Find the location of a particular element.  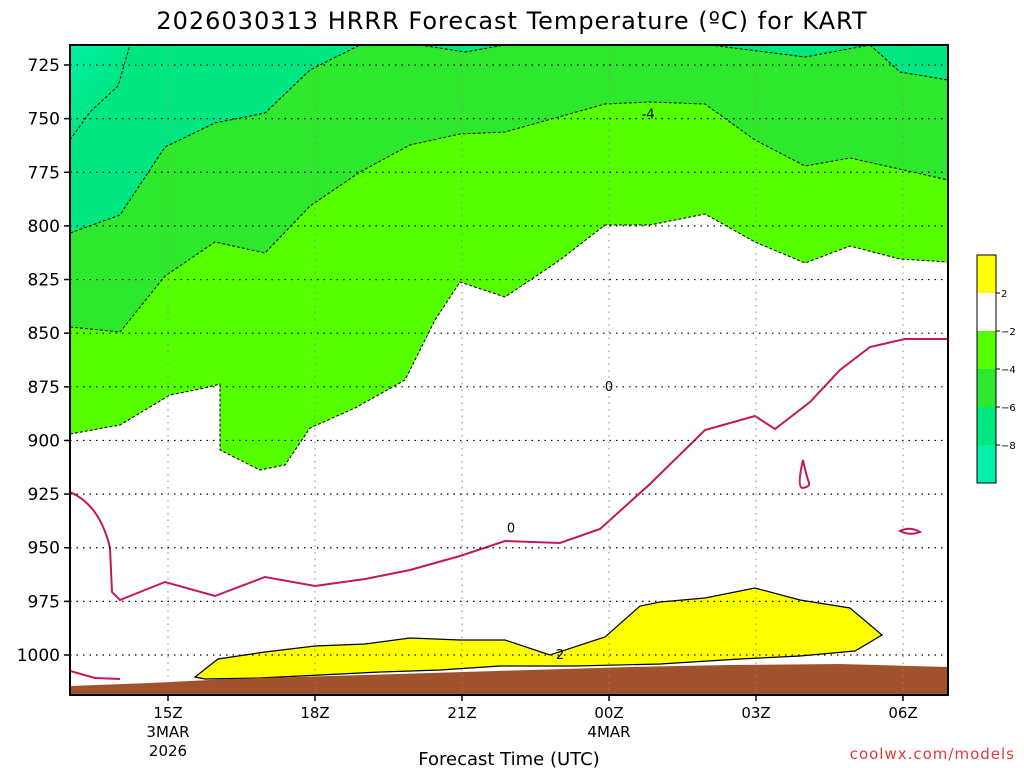

x-tick-year: 2026 is located at coordinates (168, 751).